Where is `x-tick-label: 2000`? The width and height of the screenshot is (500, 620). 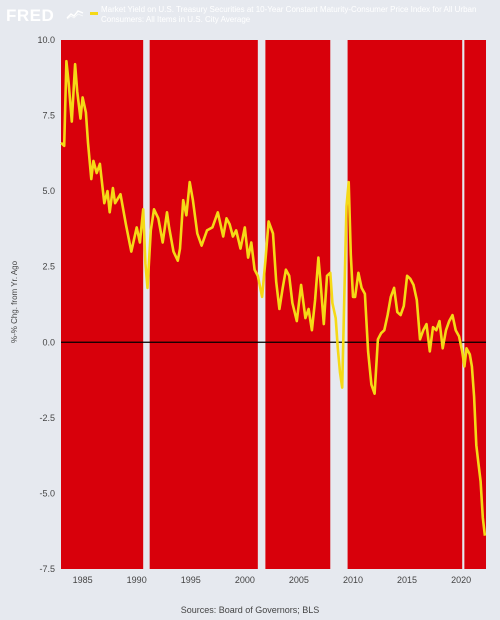 x-tick-label: 2000 is located at coordinates (245, 580).